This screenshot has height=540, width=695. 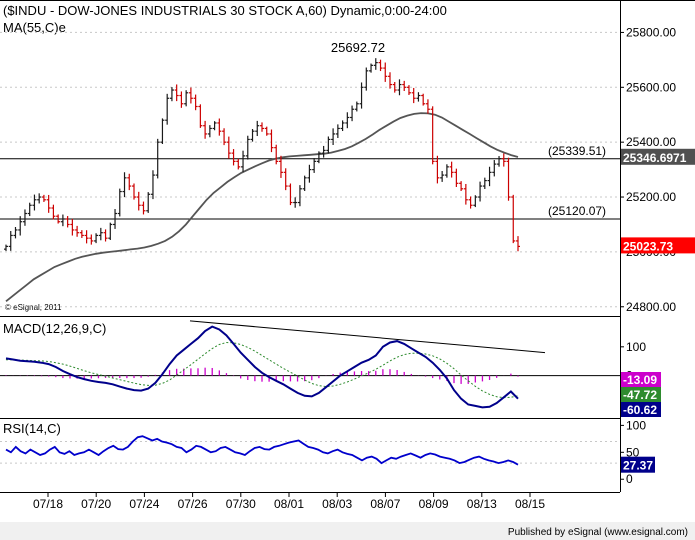 I want to click on rsi-axis-badge-text: 27.37, so click(x=638, y=466).